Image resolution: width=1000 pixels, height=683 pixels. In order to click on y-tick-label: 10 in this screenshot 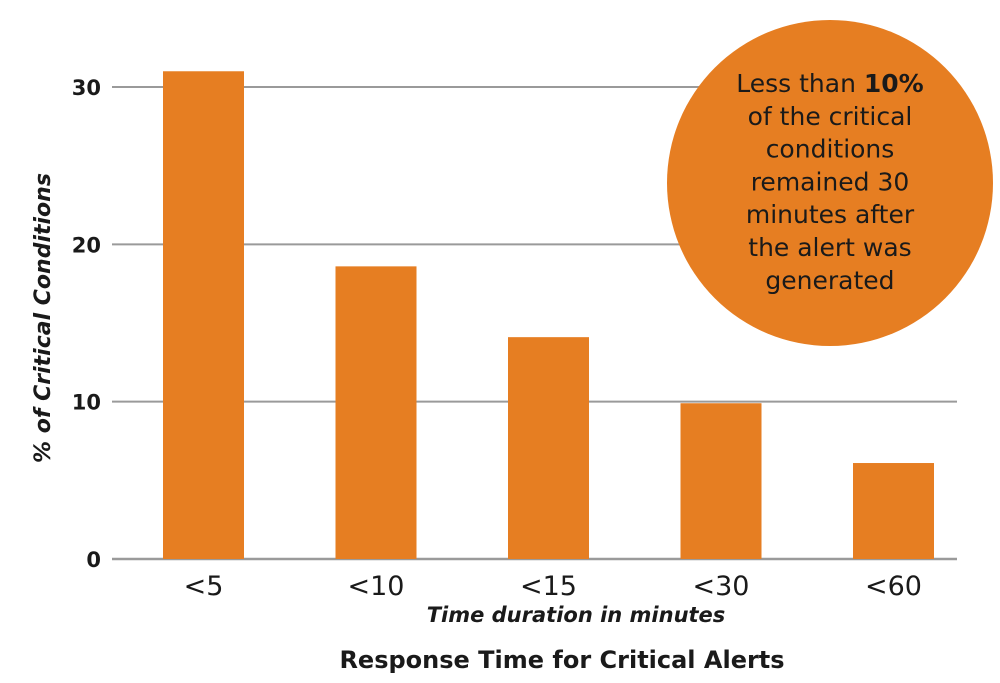, I will do `click(86, 403)`.